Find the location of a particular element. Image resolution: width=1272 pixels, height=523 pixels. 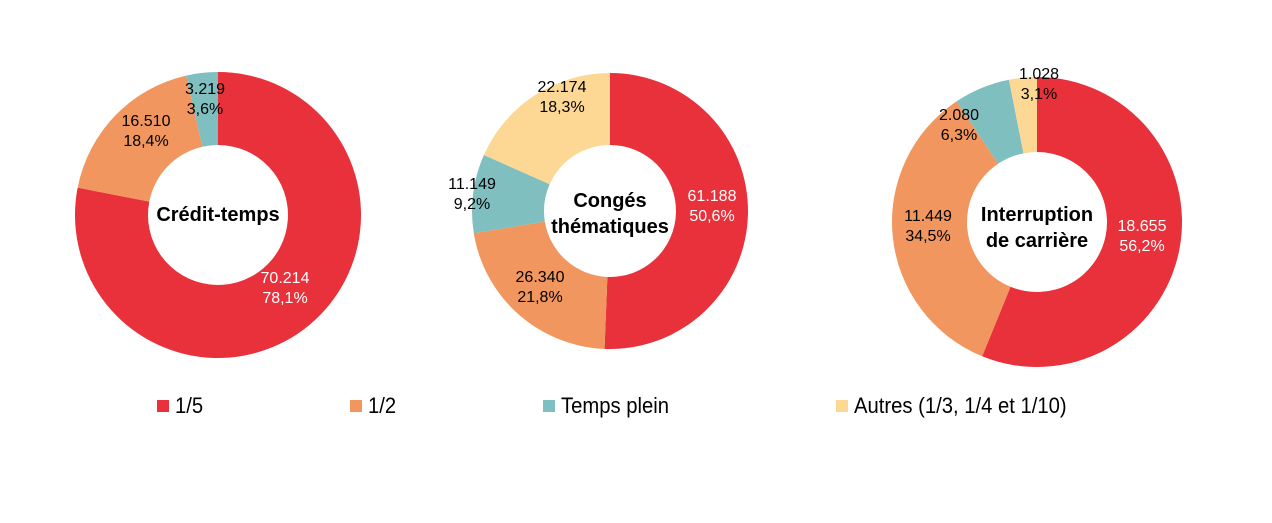

chart-title: Crédit-temps is located at coordinates (217, 215).